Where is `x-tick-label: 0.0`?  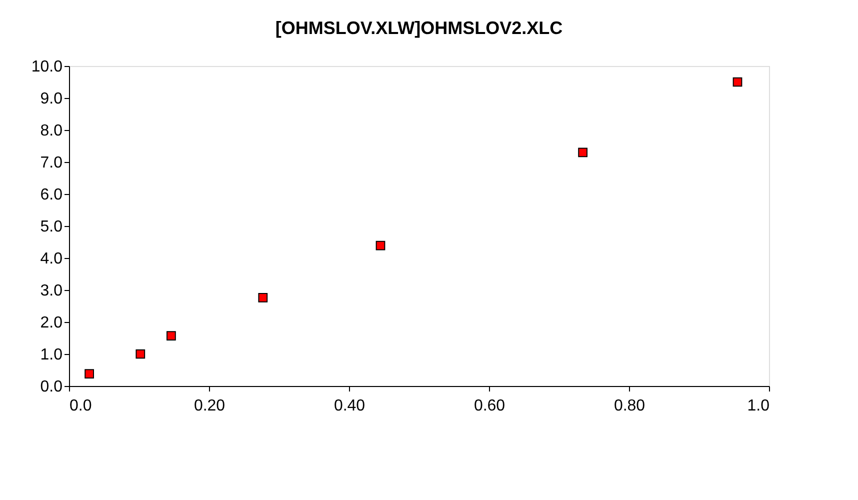
x-tick-label: 0.0 is located at coordinates (81, 406).